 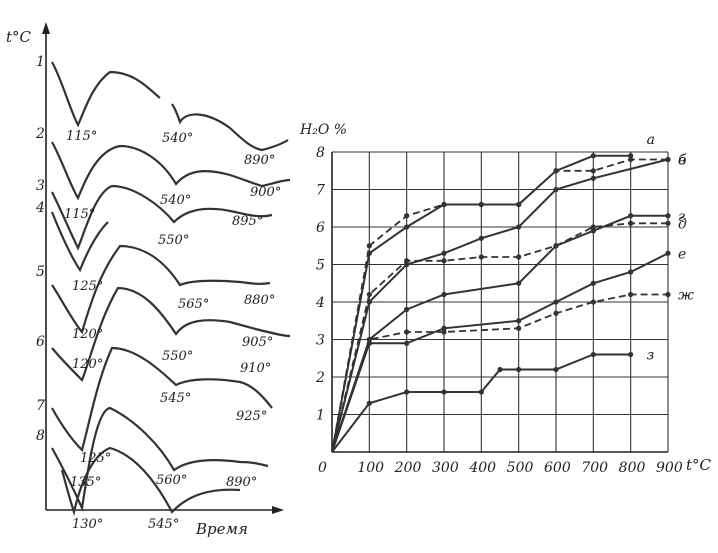 I want to click on x-tick-label: 700, so click(x=594, y=468).